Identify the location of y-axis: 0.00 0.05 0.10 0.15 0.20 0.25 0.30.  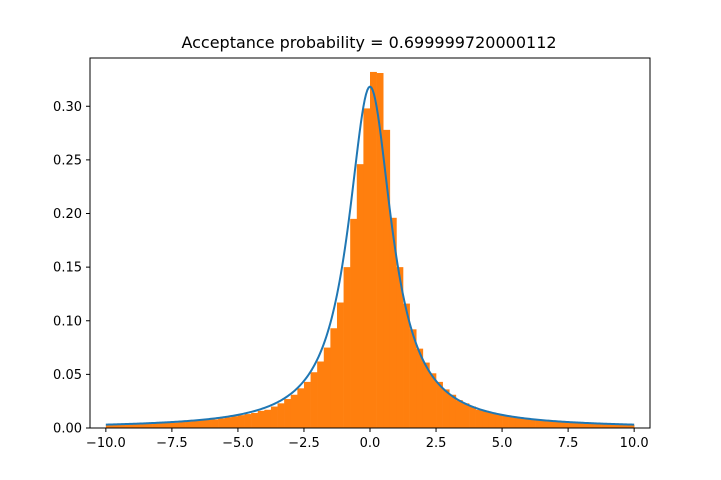
(71, 268).